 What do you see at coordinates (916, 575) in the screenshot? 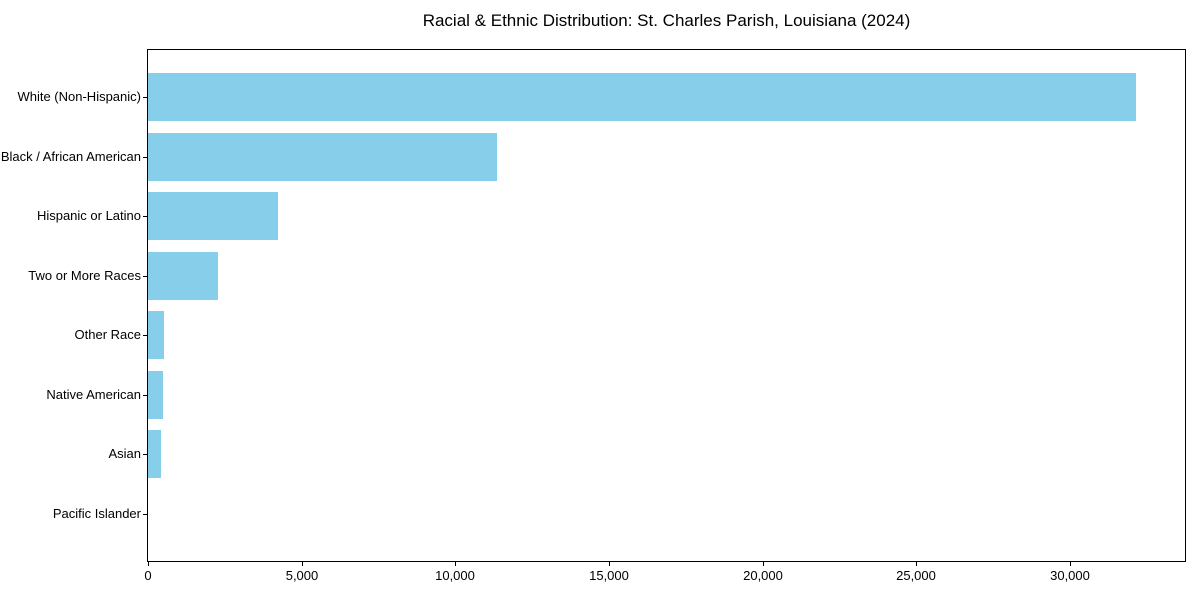
I see `x-tick-label: 25,000` at bounding box center [916, 575].